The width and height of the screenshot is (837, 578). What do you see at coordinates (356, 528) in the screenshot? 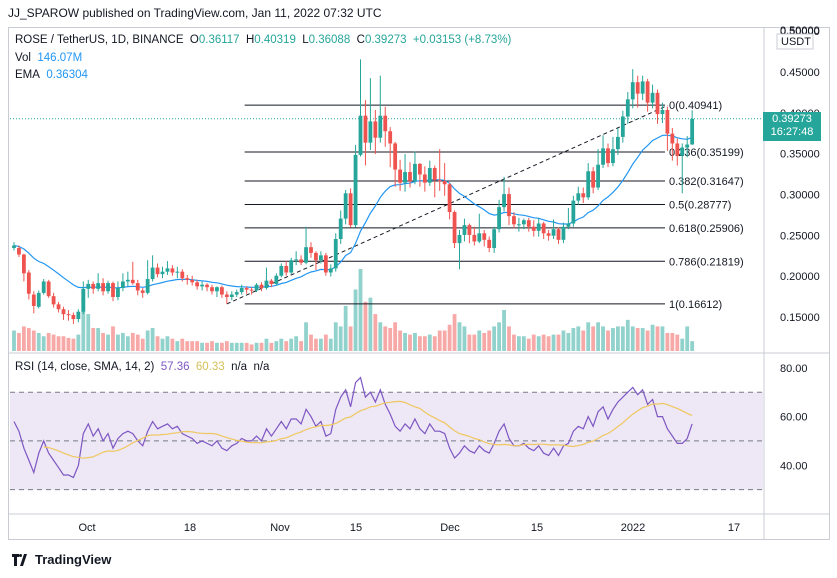
I see `time-tick-label: 15` at bounding box center [356, 528].